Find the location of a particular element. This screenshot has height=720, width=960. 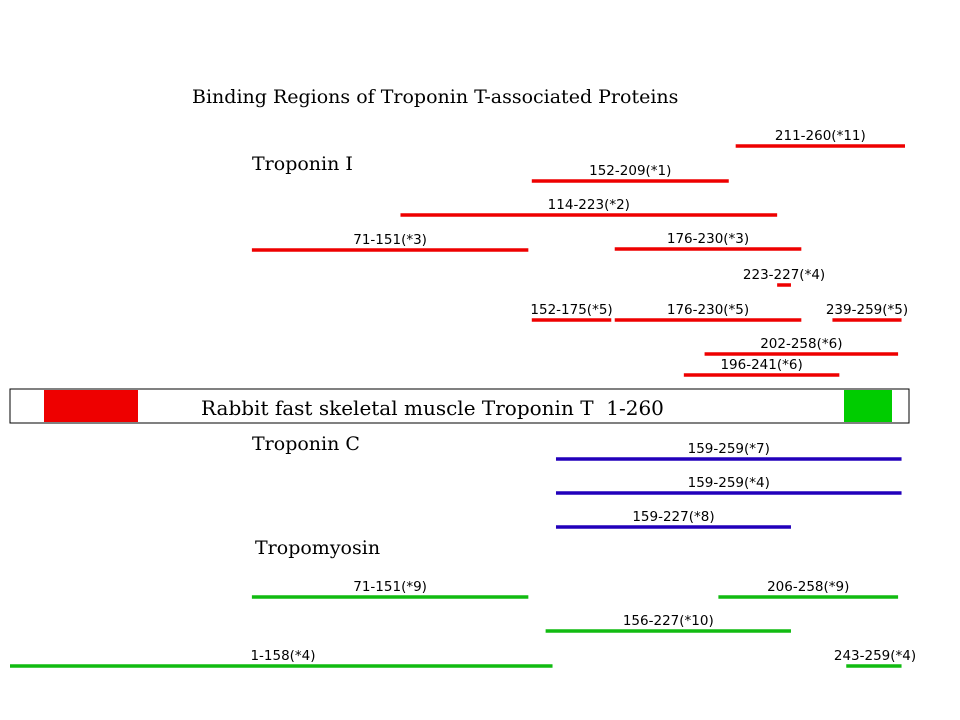

binding-range-label: 156-227(*10) is located at coordinates (668, 621).